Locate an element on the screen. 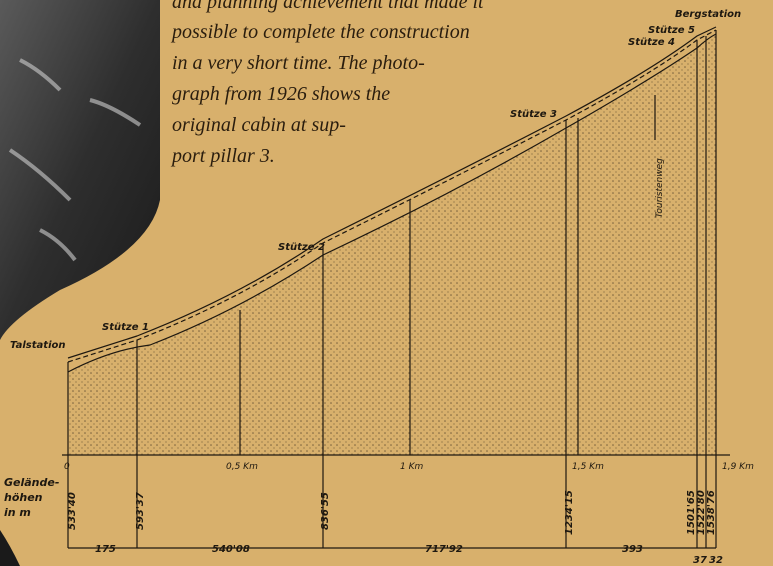 The height and width of the screenshot is (566, 773). intro-line: possible to complete the construction is located at coordinates (320, 32).